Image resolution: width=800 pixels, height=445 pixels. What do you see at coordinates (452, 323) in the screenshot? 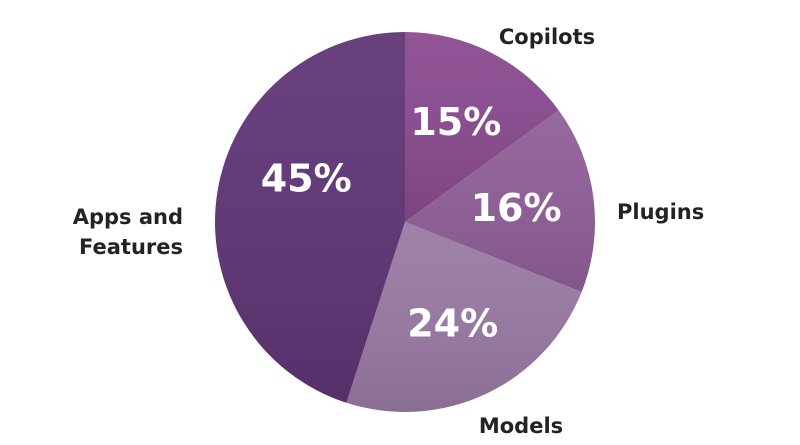
I see `pie-percent-models: 24%` at bounding box center [452, 323].